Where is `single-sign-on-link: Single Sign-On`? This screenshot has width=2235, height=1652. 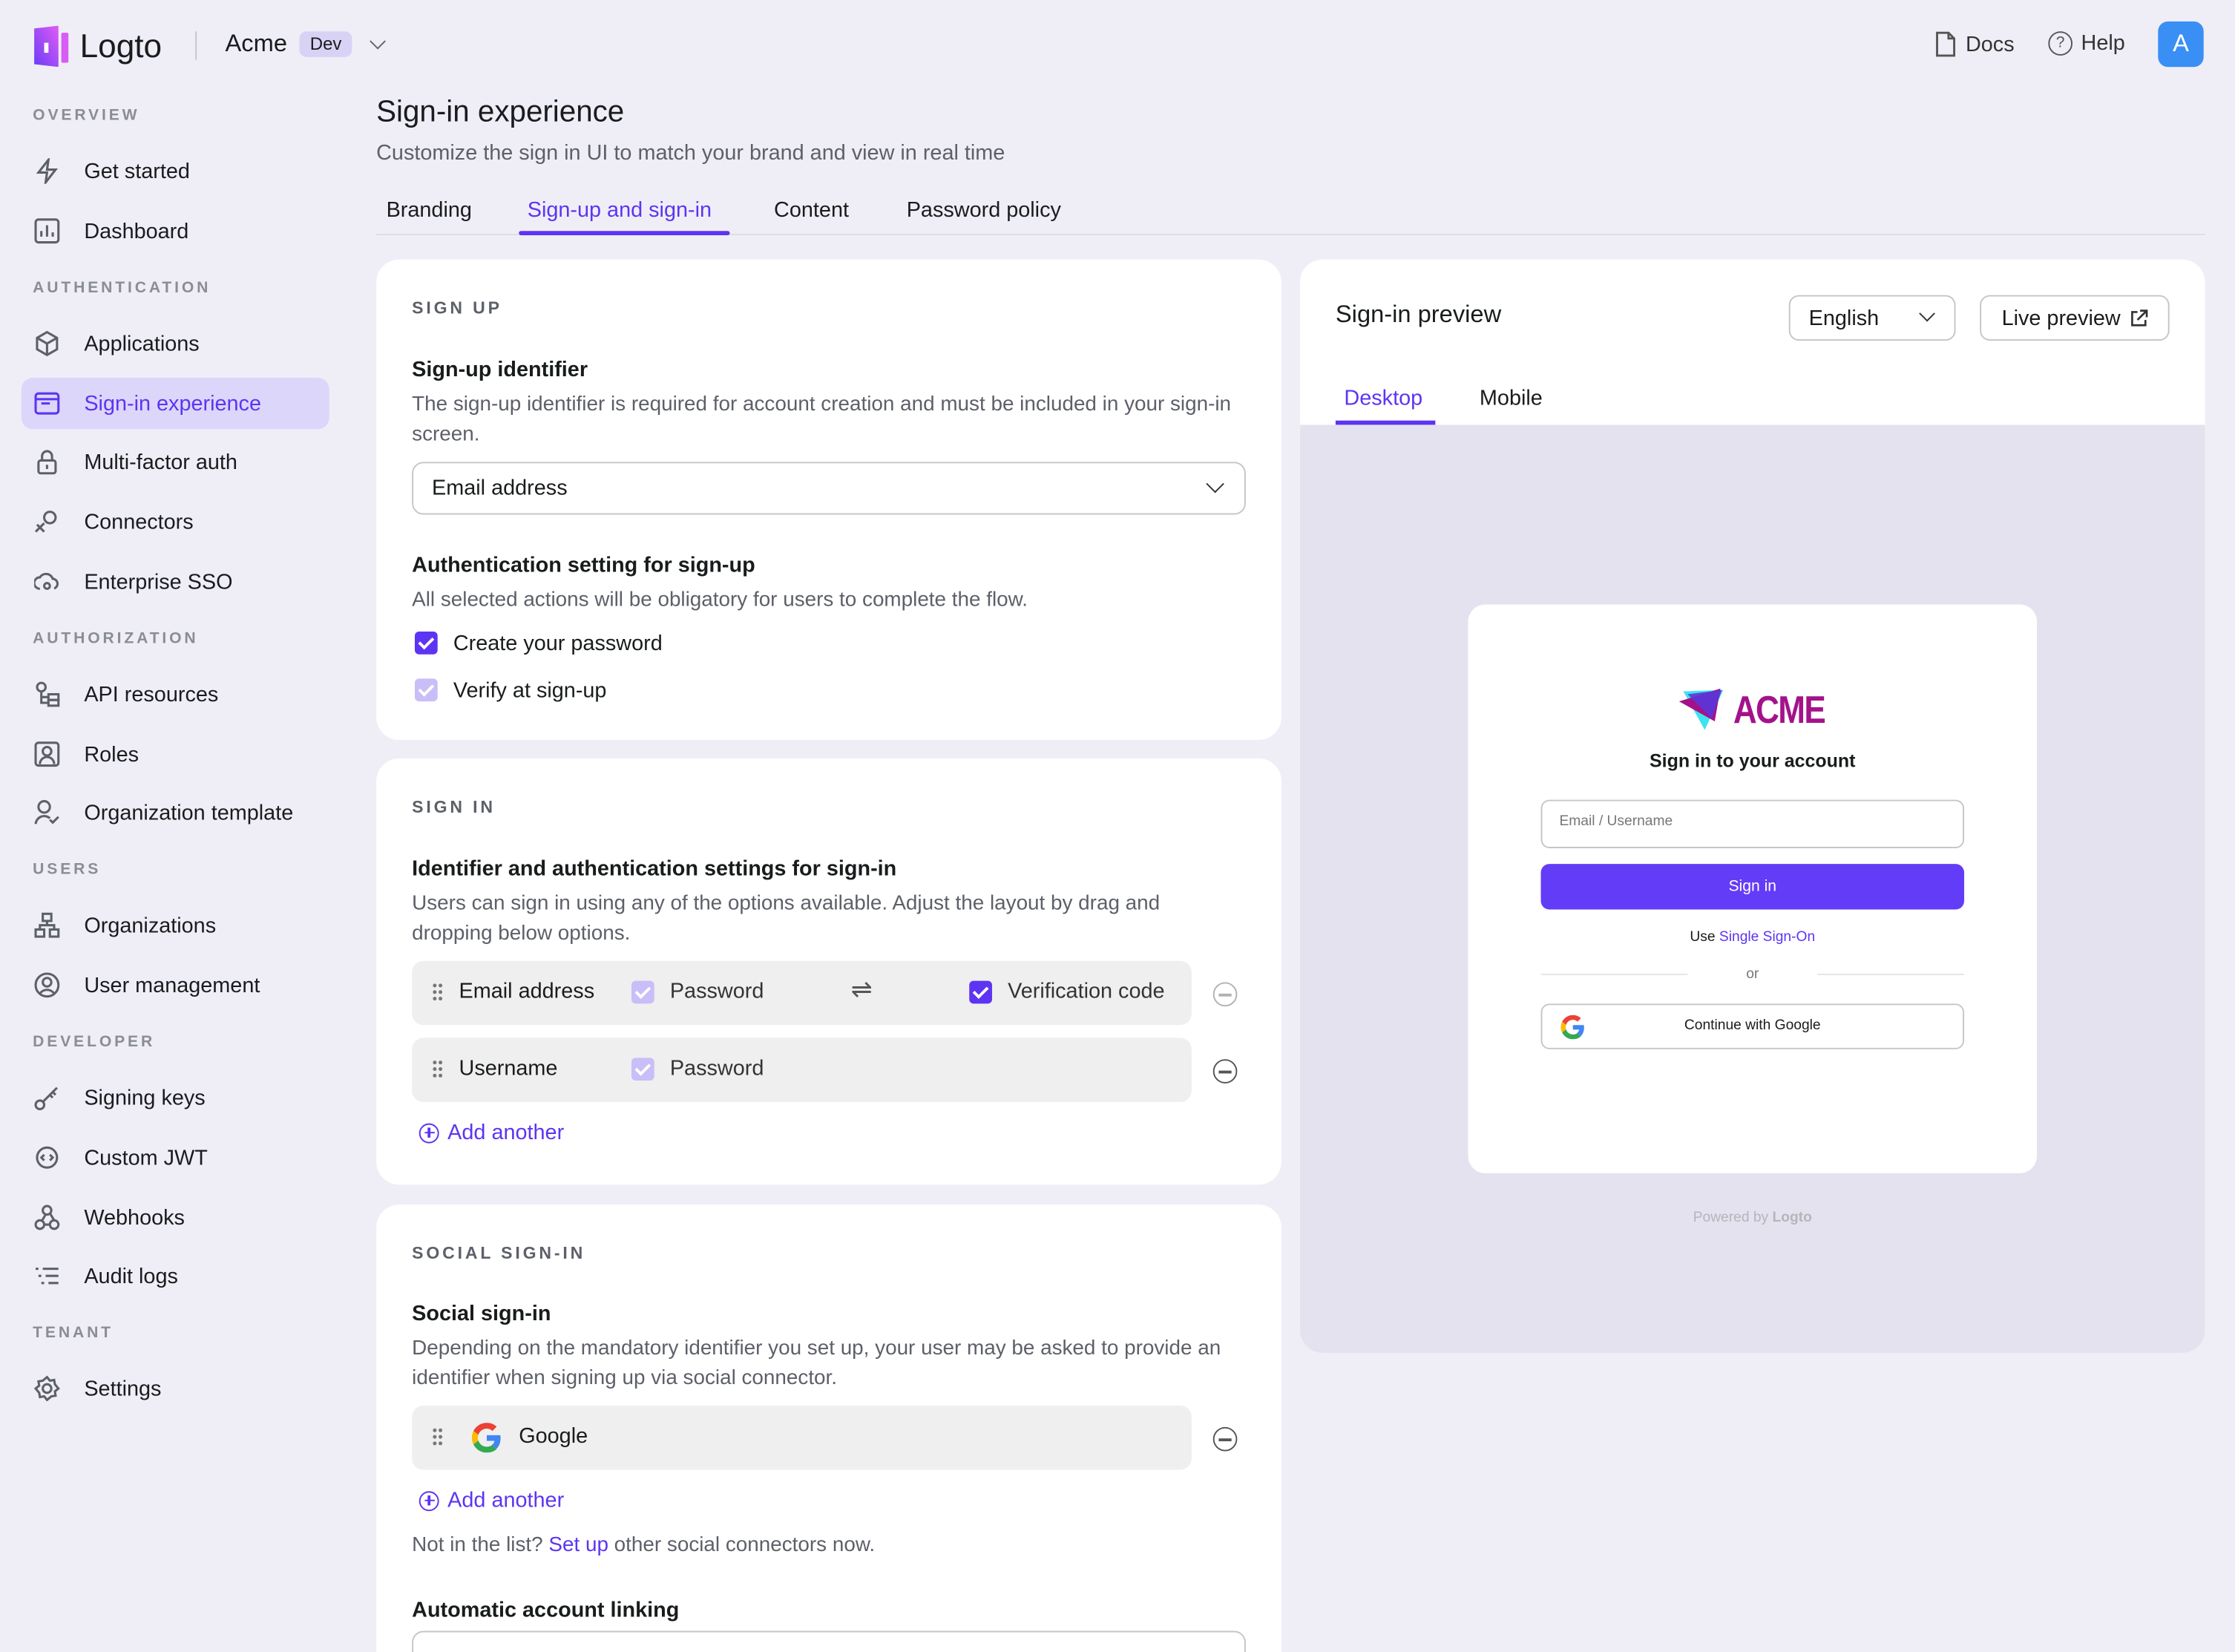 single-sign-on-link: Single Sign-On is located at coordinates (1767, 937).